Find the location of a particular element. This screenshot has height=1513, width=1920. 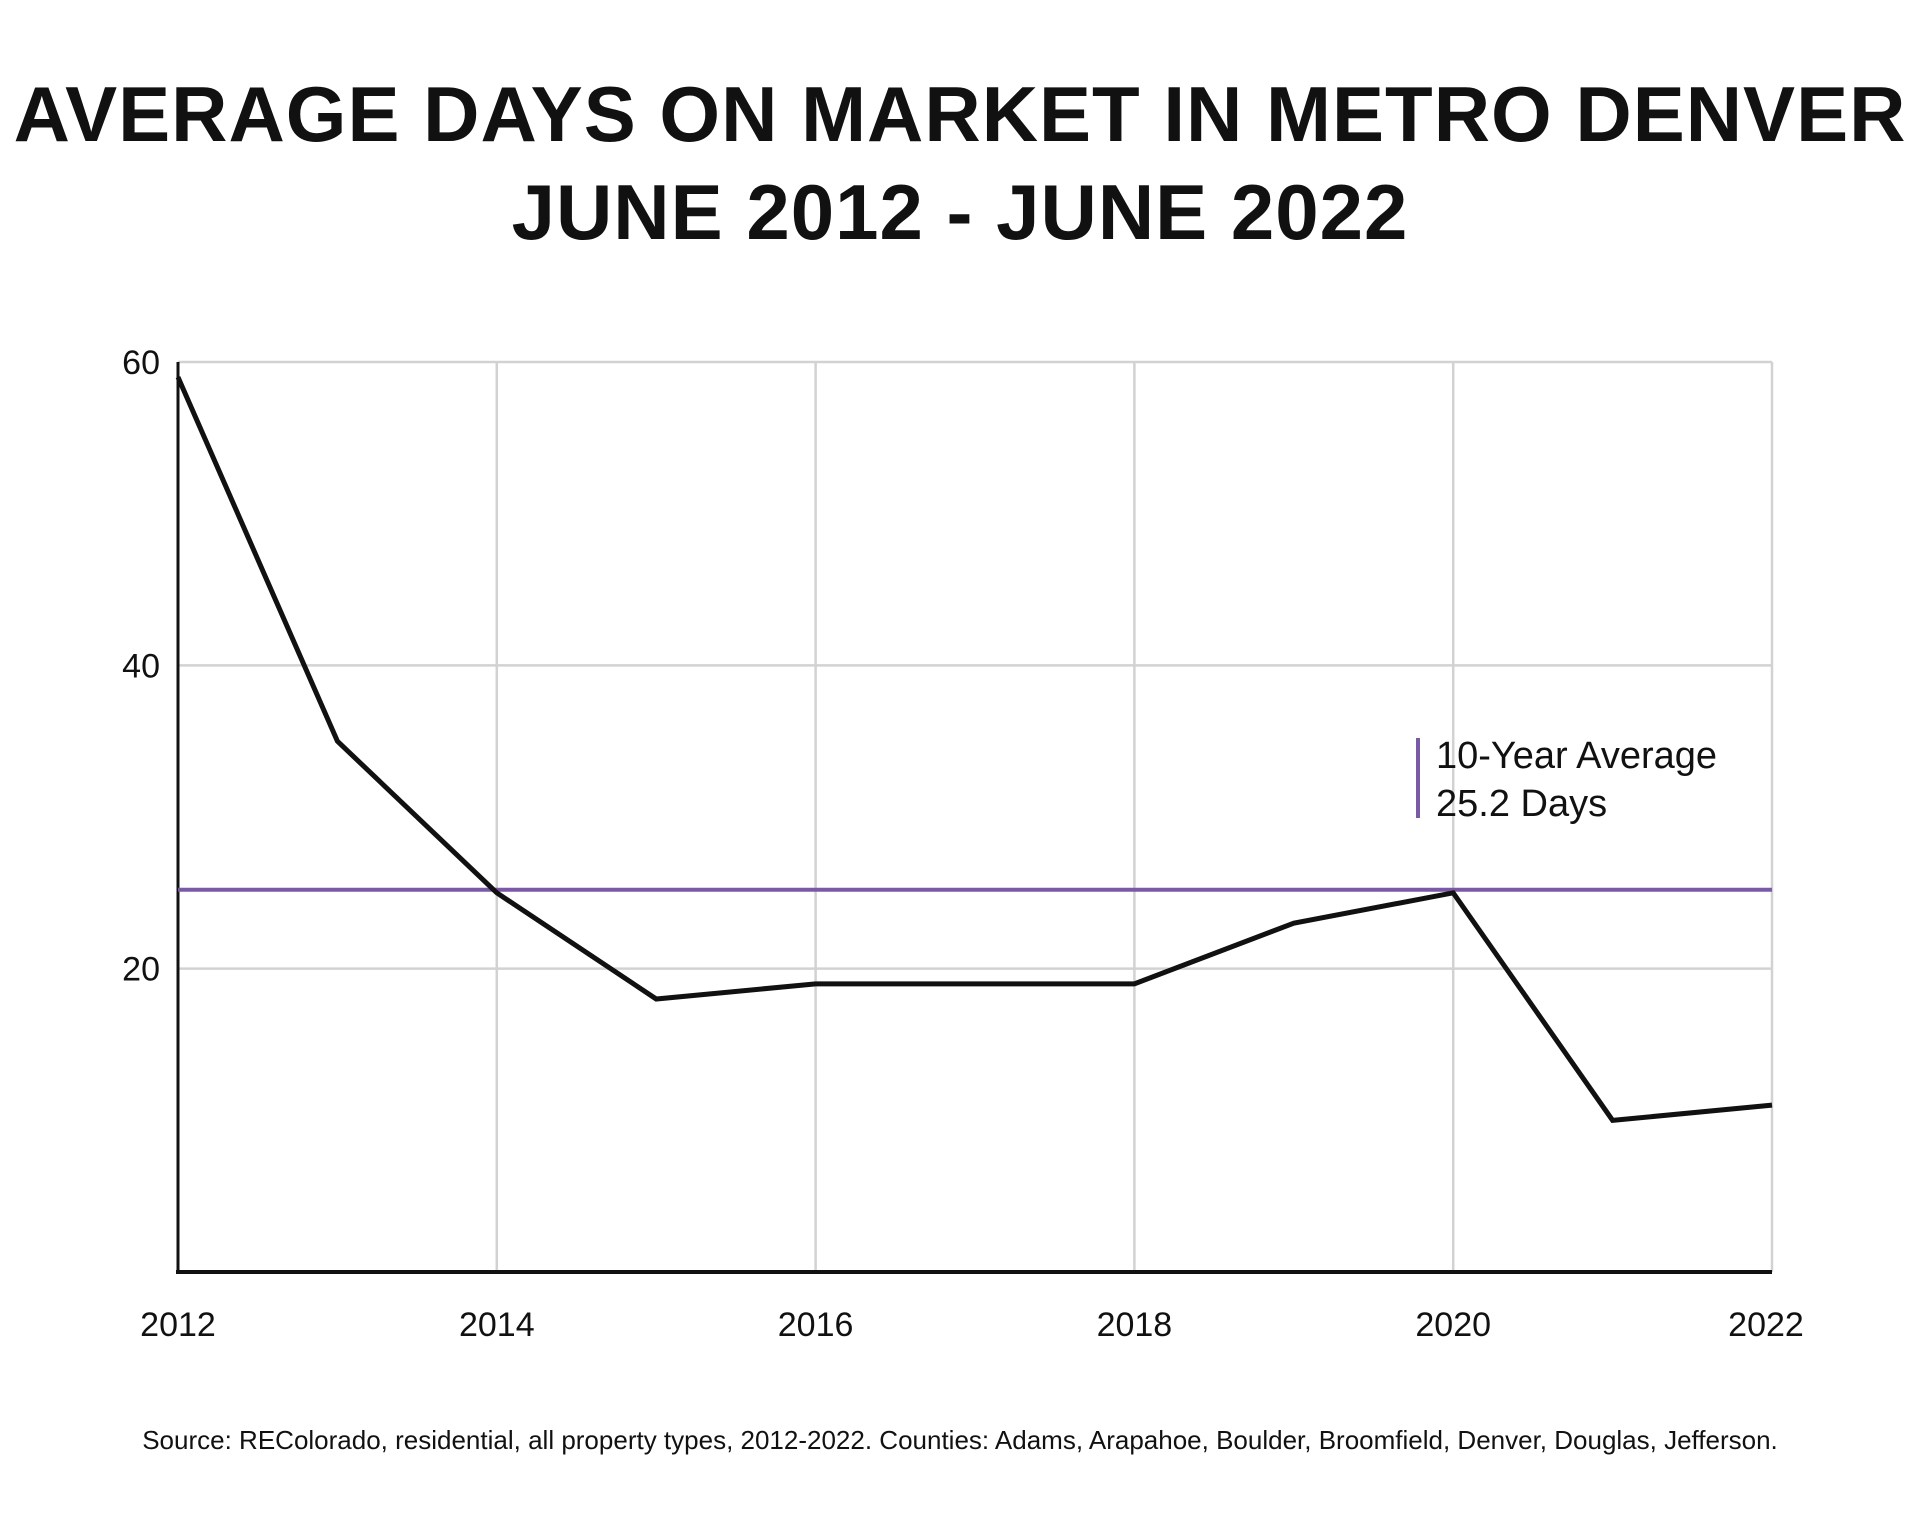

x-tick-label-2018: 2018 is located at coordinates (1135, 1325).